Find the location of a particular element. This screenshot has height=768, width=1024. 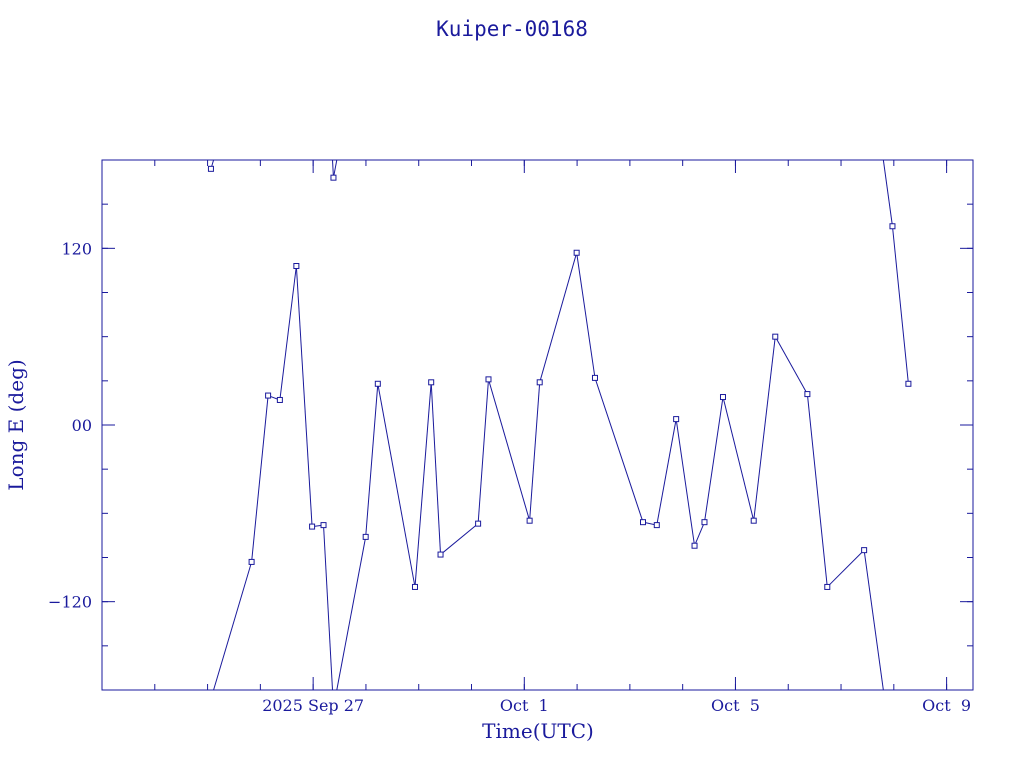

y-tick-label: −120 is located at coordinates (70, 602).